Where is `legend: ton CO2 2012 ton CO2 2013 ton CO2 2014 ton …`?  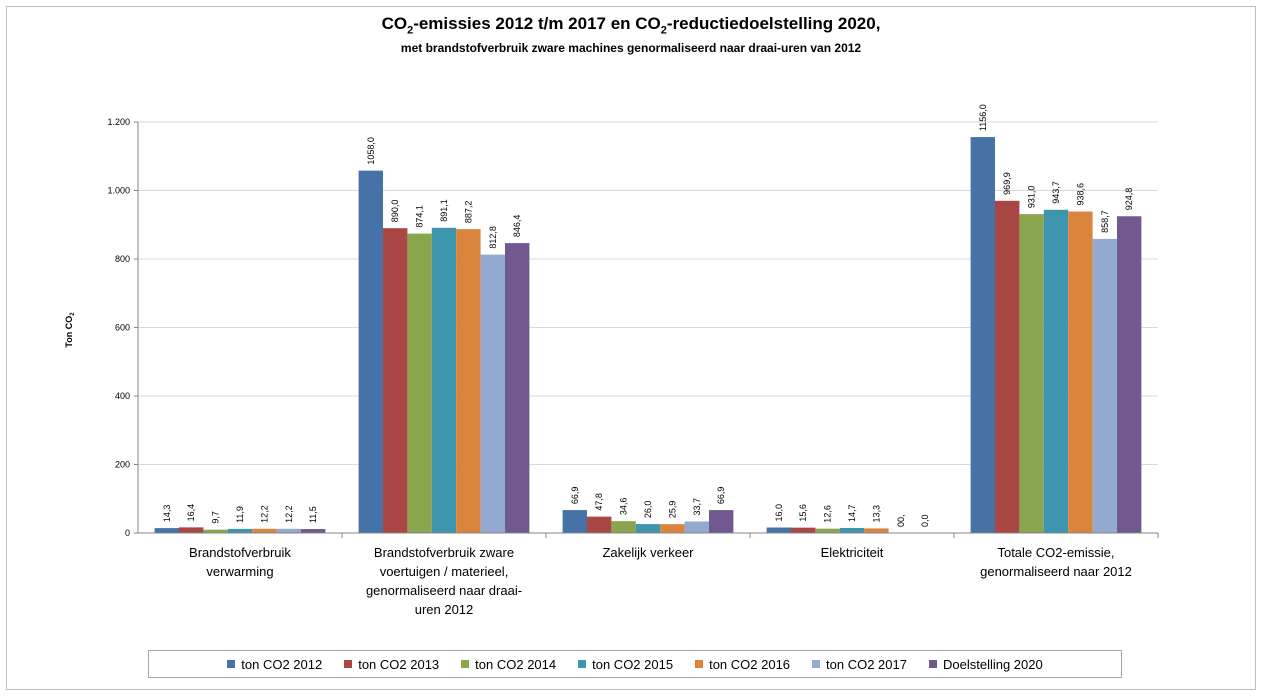
legend: ton CO2 2012 ton CO2 2013 ton CO2 2014 ton … is located at coordinates (635, 664).